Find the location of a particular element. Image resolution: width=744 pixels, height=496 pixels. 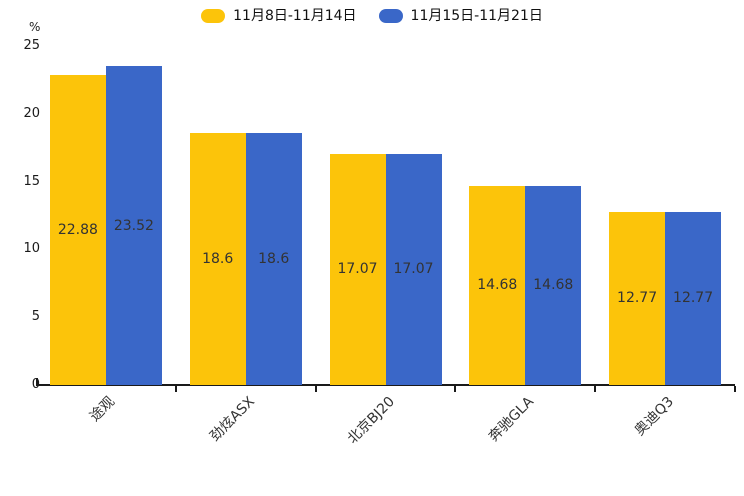

bar-奔驰GLA-series2 is located at coordinates (553, 285).